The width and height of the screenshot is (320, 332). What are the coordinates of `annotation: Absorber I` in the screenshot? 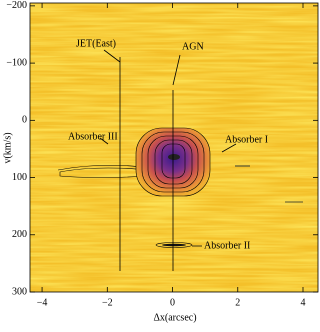 It's located at (246, 139).